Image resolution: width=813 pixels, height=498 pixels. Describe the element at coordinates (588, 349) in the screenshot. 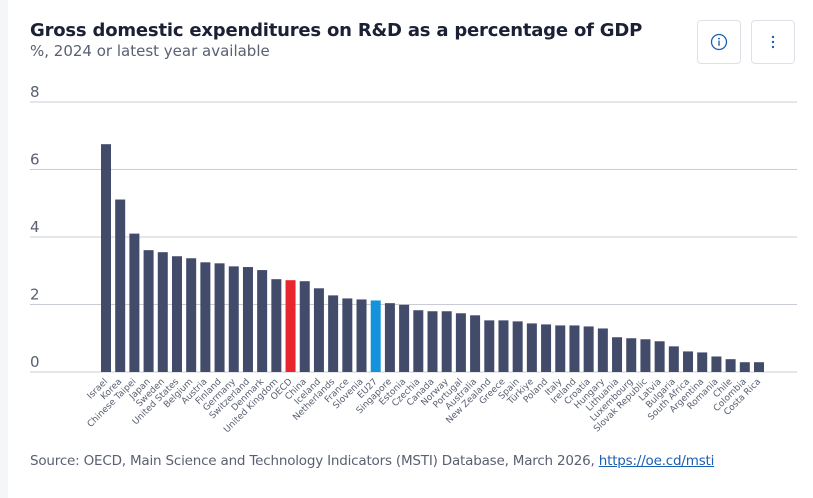

I see `bar-croatia` at that location.